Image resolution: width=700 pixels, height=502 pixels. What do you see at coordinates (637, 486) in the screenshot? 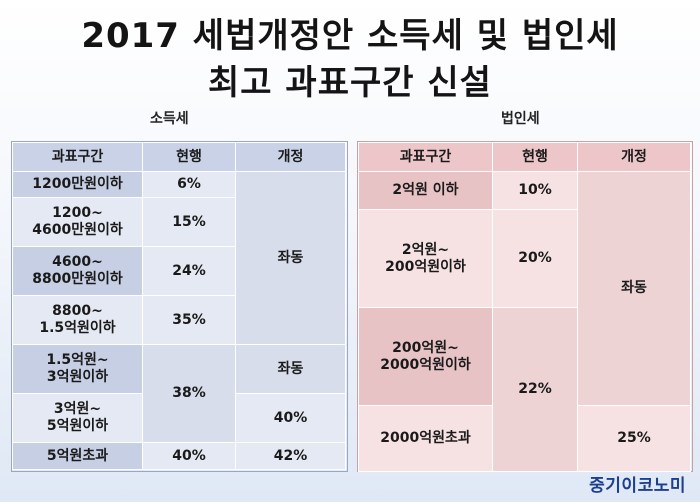
I see `brand-logo-text: 중기이코노미` at bounding box center [637, 486].